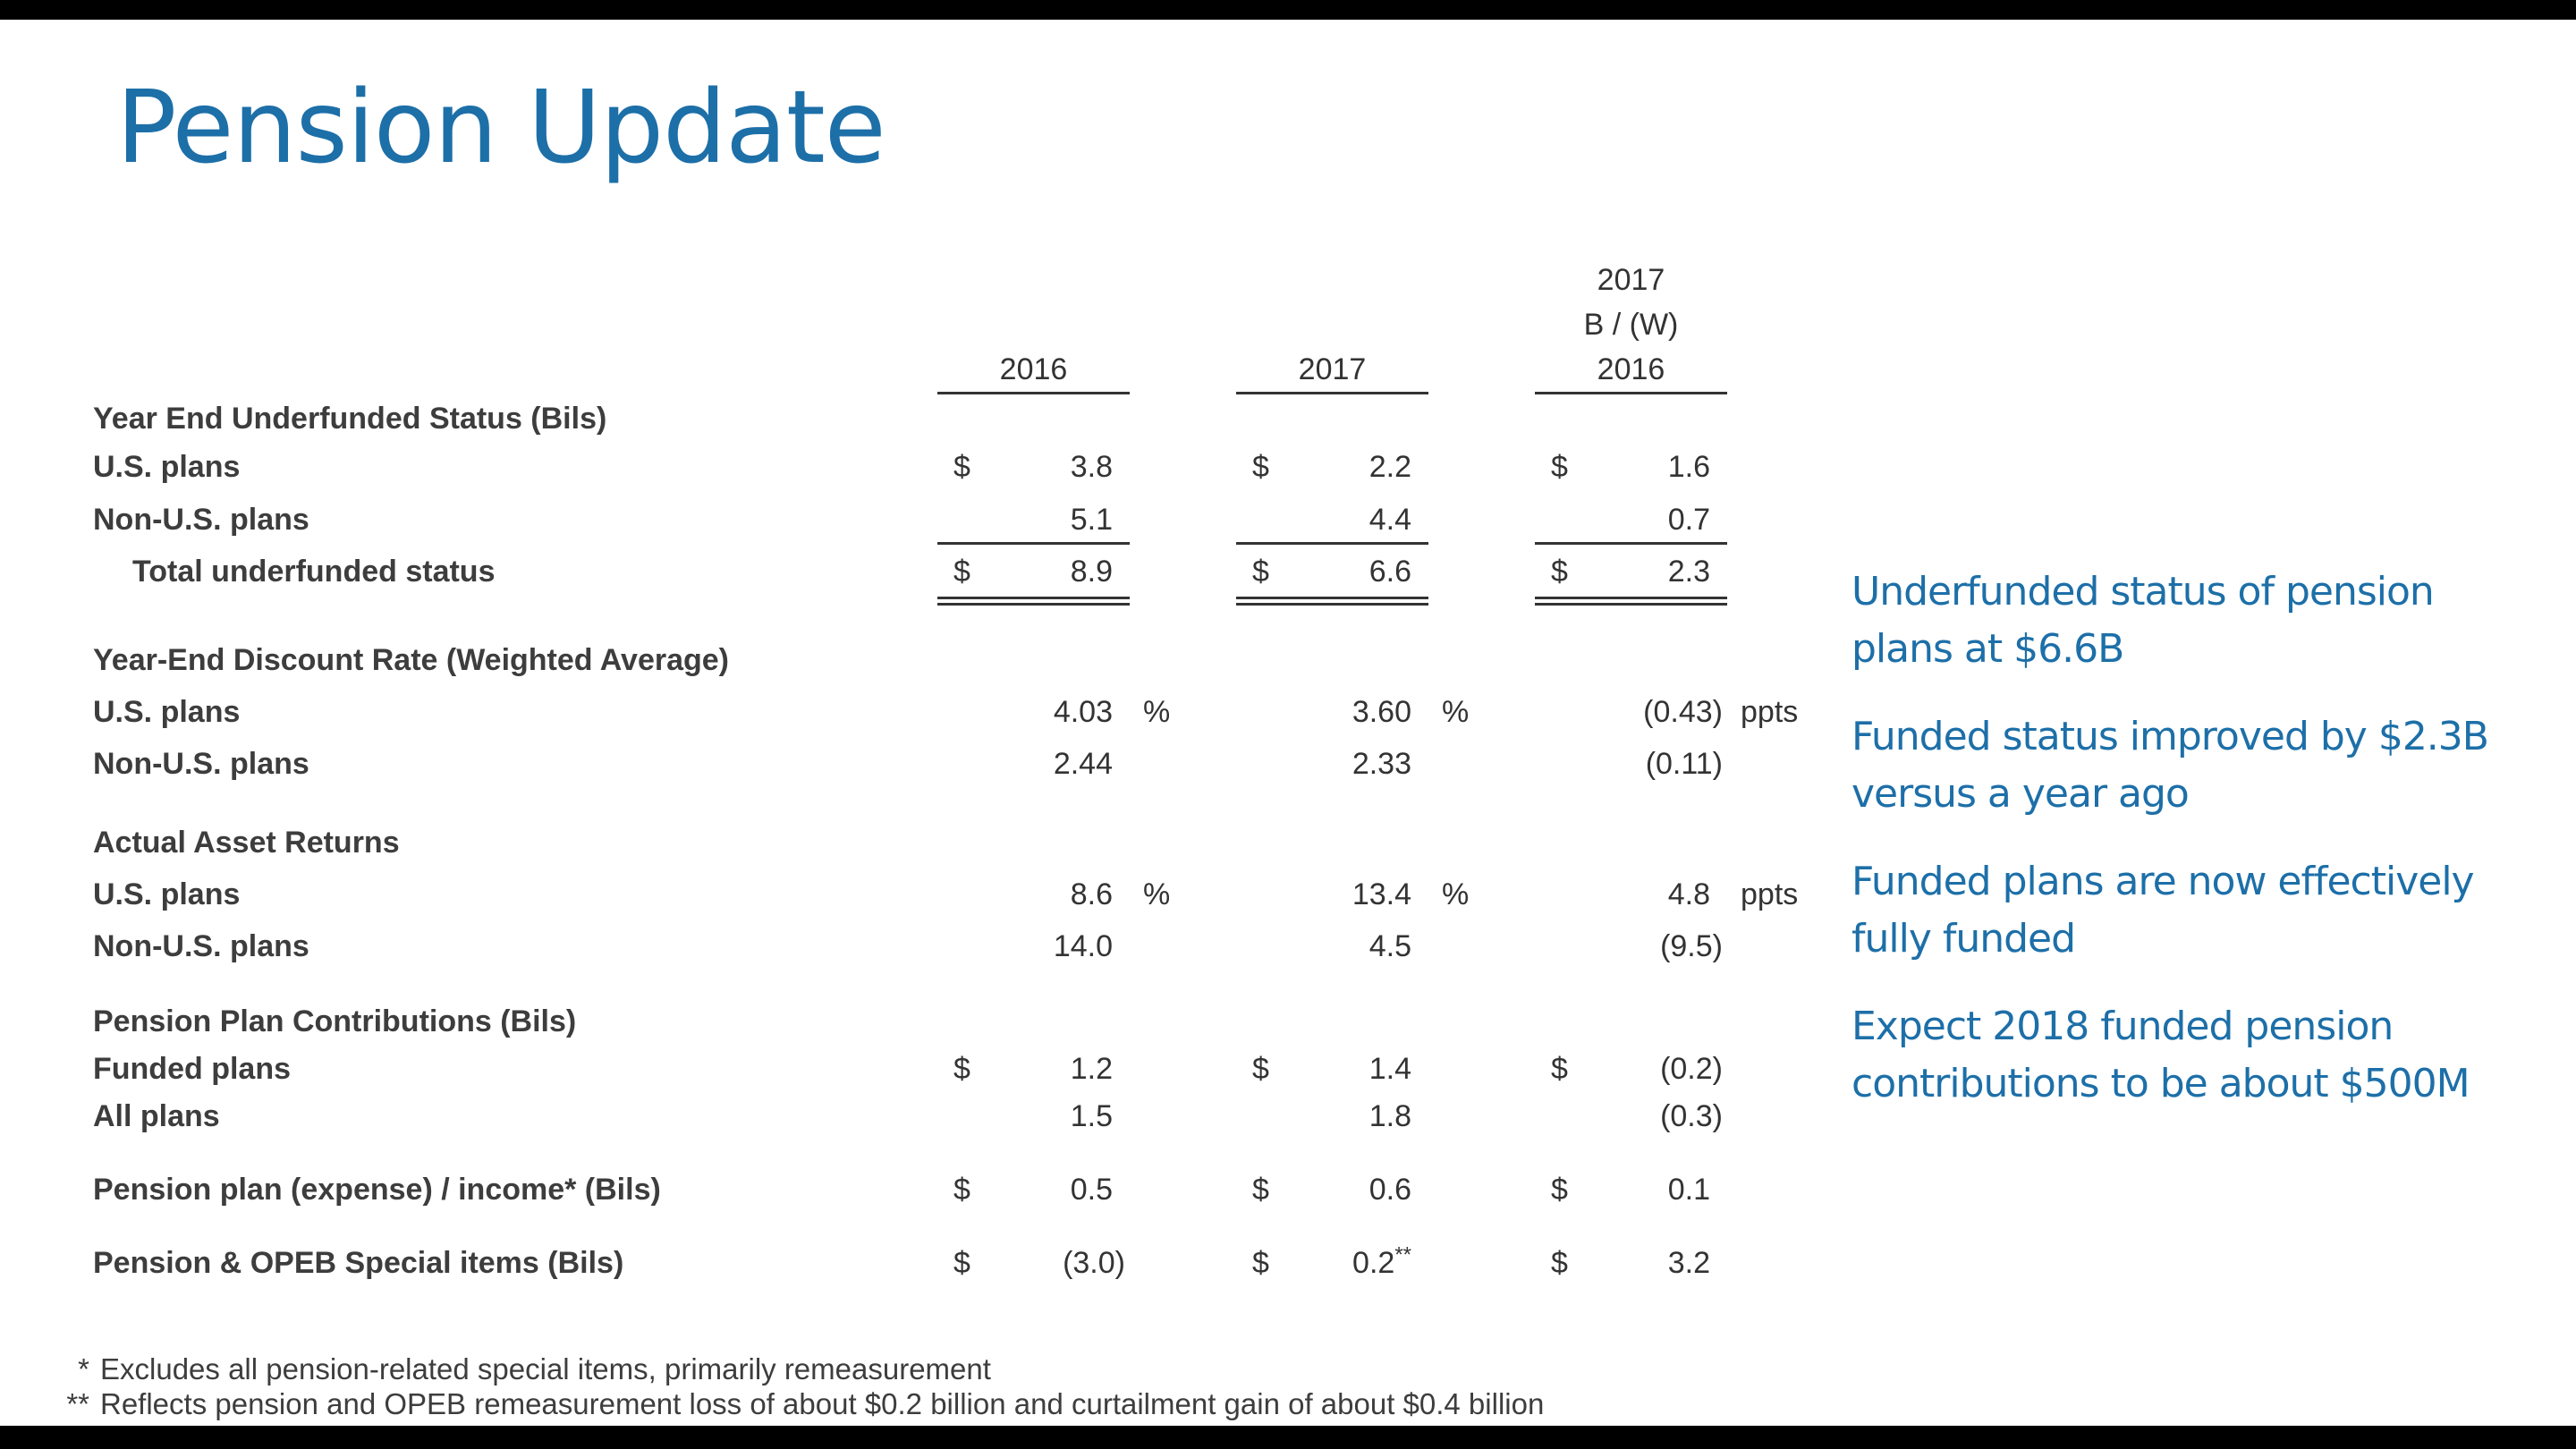 This screenshot has width=2576, height=1449. What do you see at coordinates (246, 843) in the screenshot?
I see `section-header: Actual Asset Returns` at bounding box center [246, 843].